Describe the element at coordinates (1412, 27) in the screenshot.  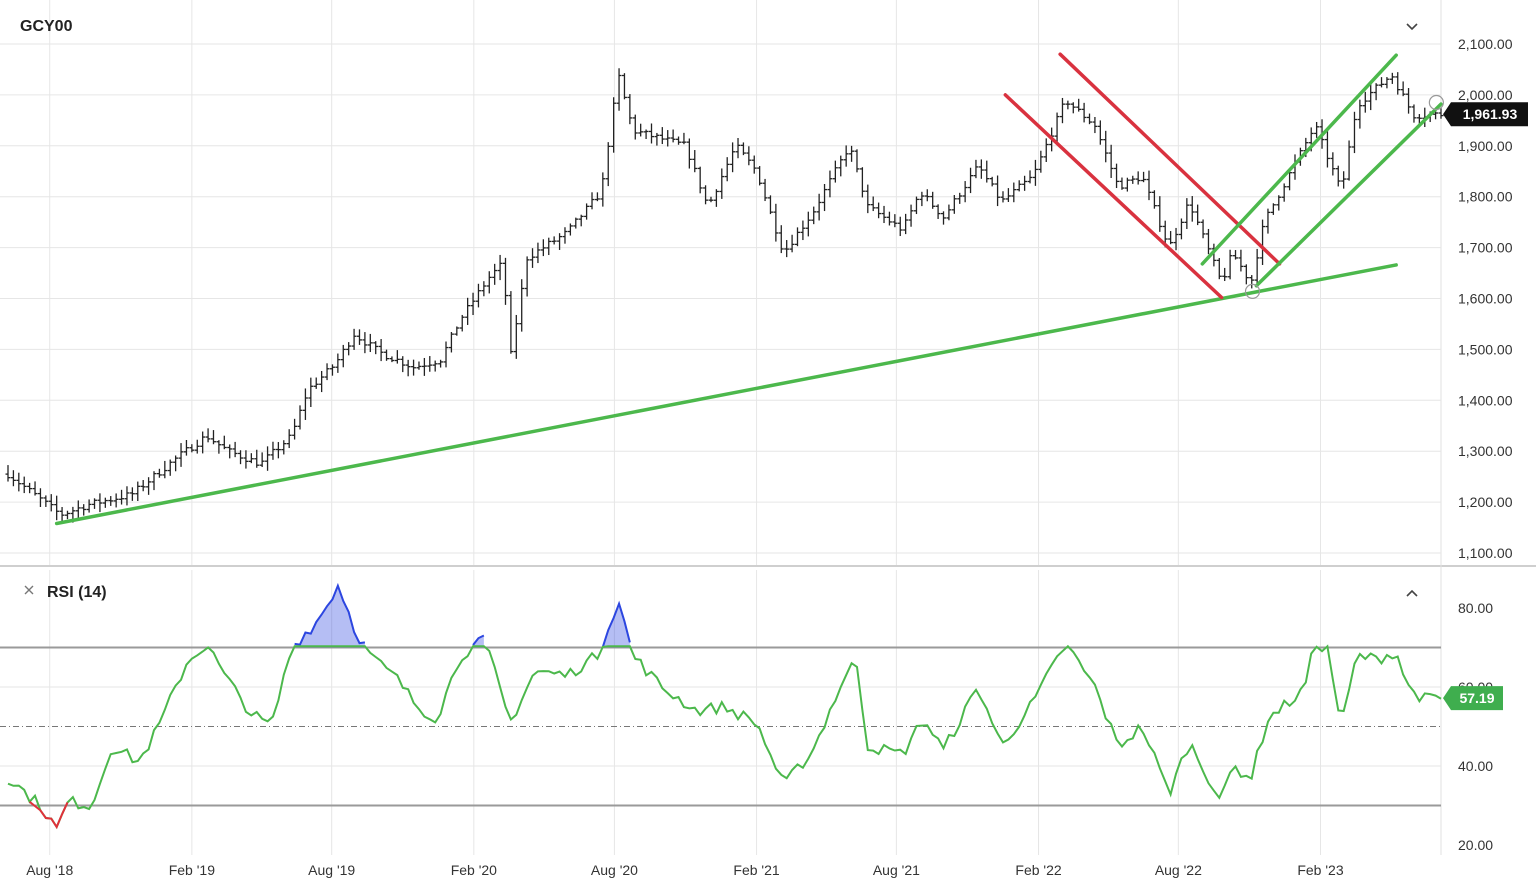
I see `chevron-down-icon` at that location.